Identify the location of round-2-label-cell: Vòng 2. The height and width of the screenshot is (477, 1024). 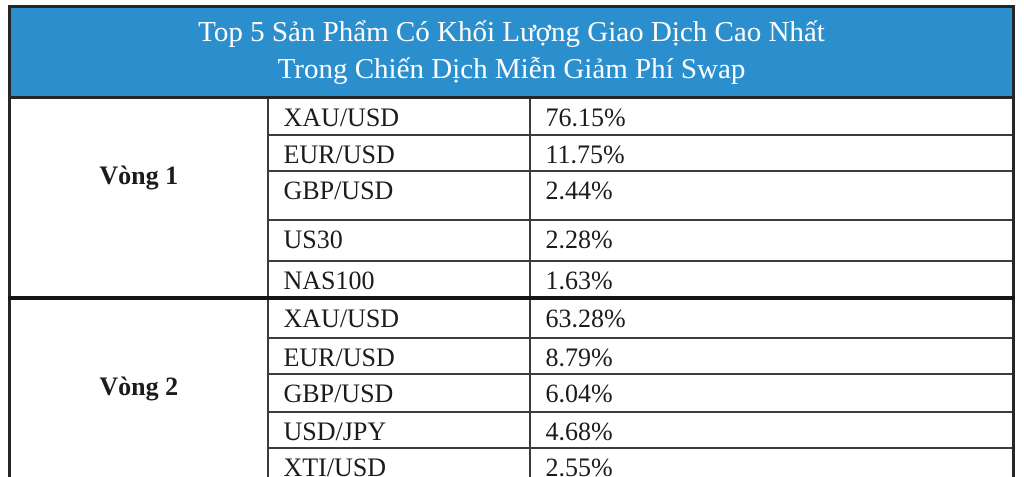
(138, 386).